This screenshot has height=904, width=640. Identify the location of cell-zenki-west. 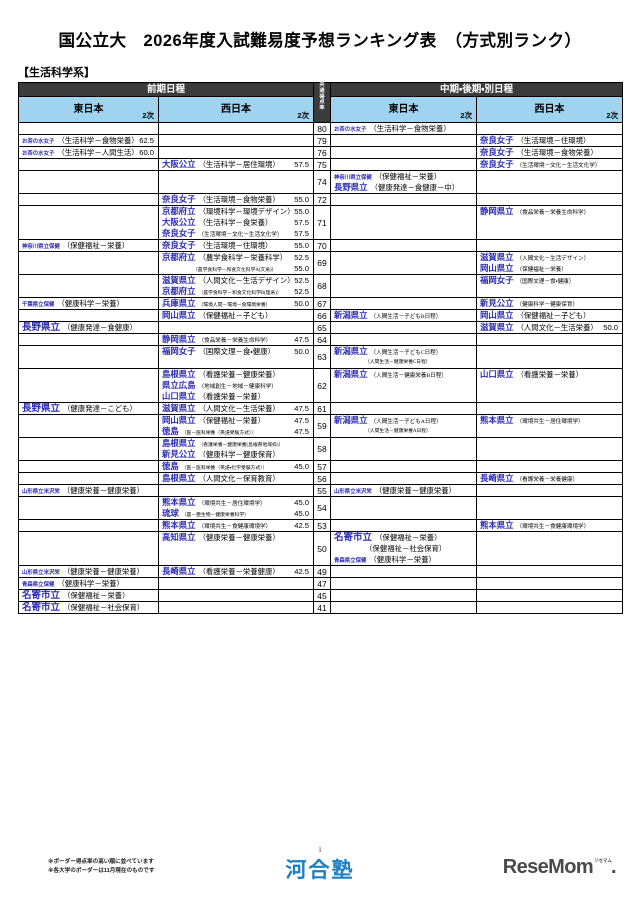
(236, 182).